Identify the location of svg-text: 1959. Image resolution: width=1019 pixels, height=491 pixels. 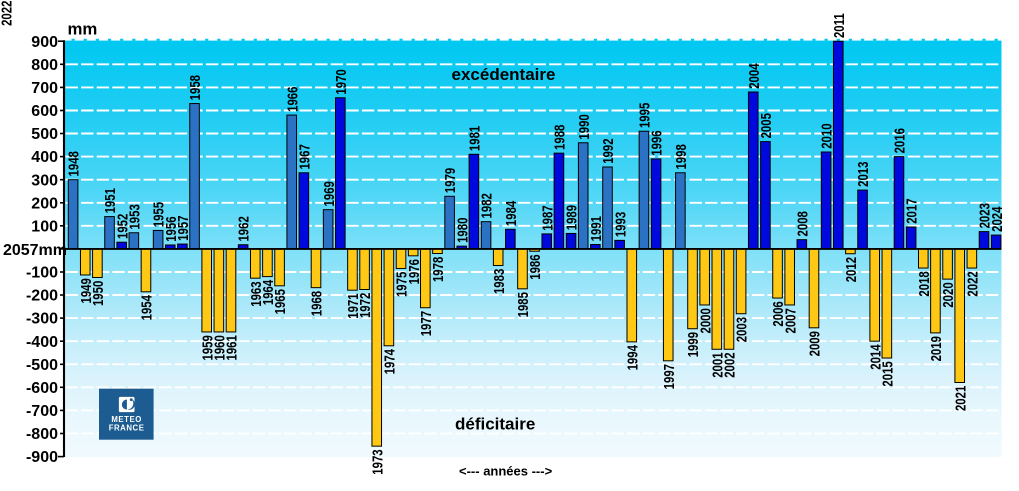
(207, 347).